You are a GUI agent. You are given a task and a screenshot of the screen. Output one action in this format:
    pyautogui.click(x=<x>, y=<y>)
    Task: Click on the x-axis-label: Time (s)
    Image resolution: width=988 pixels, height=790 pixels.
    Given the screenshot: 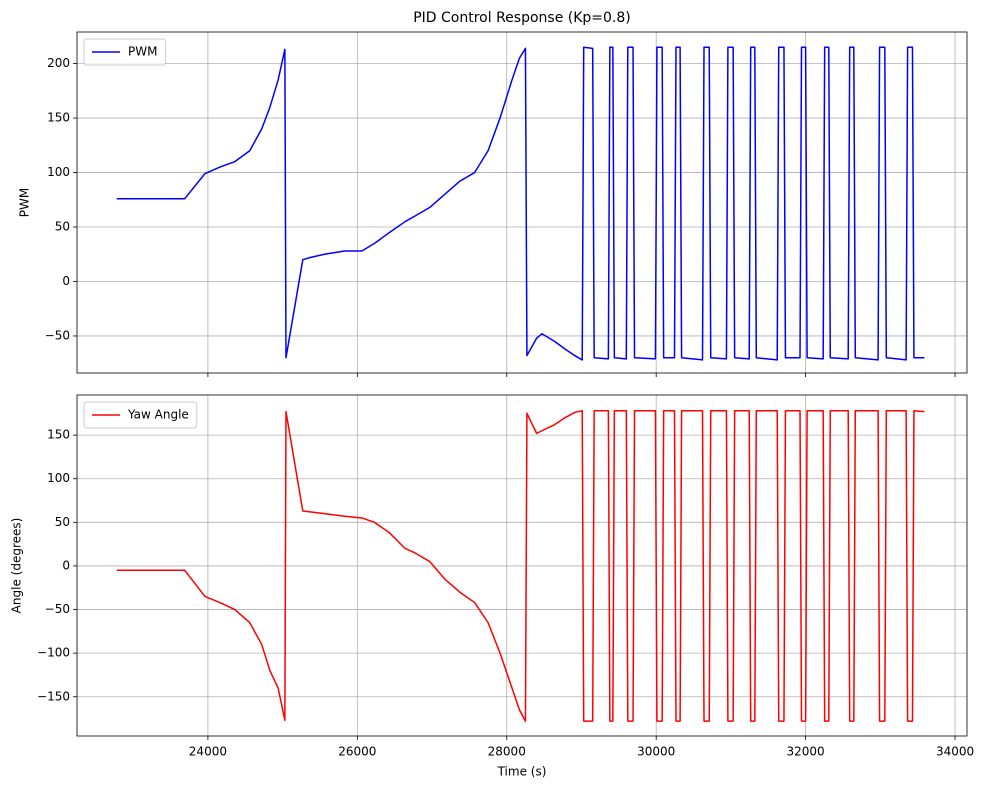 What is the action you would take?
    pyautogui.click(x=522, y=772)
    